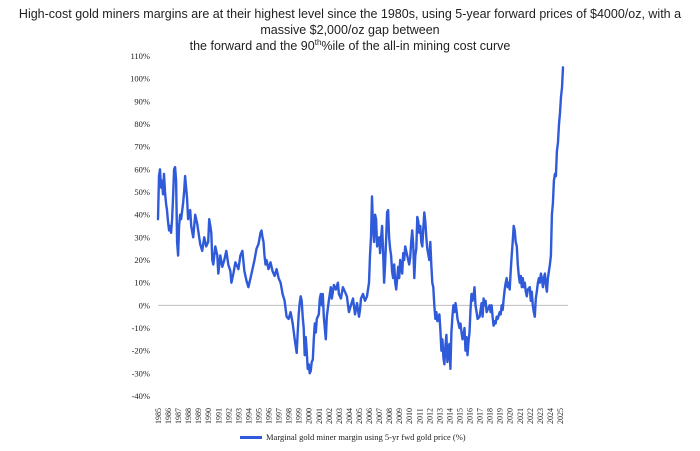 This screenshot has width=700, height=451. I want to click on y-tick-label: 110%, so click(140, 56).